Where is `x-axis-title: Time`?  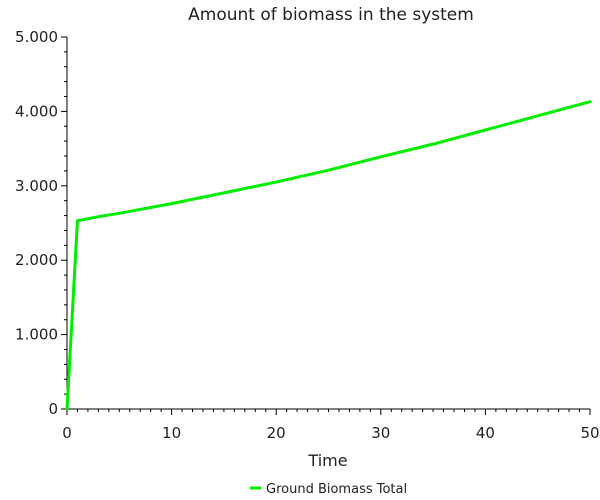 x-axis-title: Time is located at coordinates (327, 460).